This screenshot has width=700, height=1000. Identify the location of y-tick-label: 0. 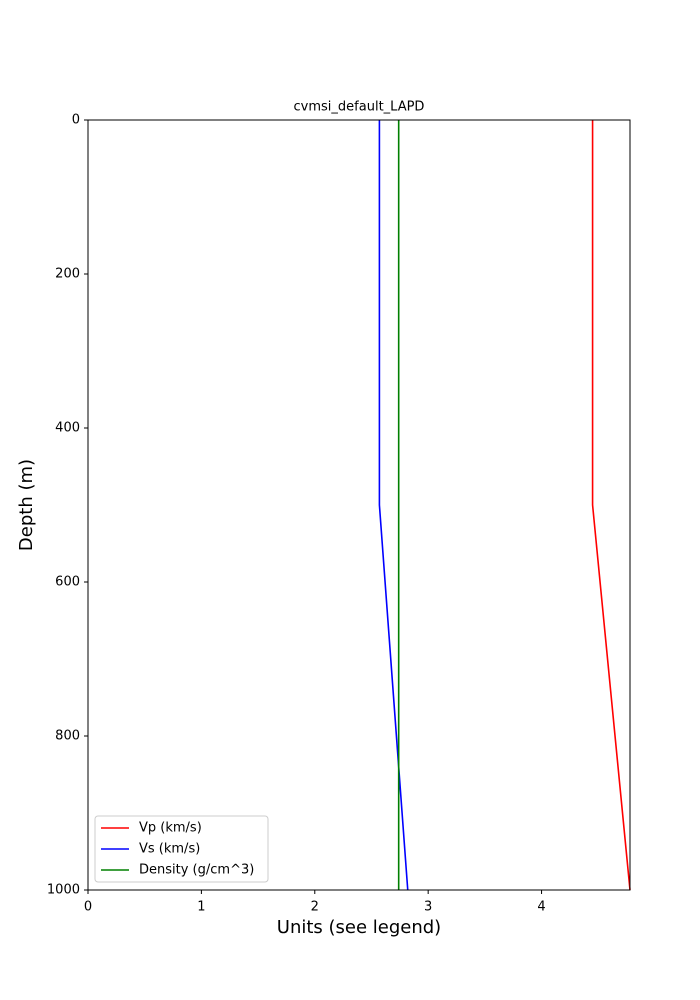
(76, 120).